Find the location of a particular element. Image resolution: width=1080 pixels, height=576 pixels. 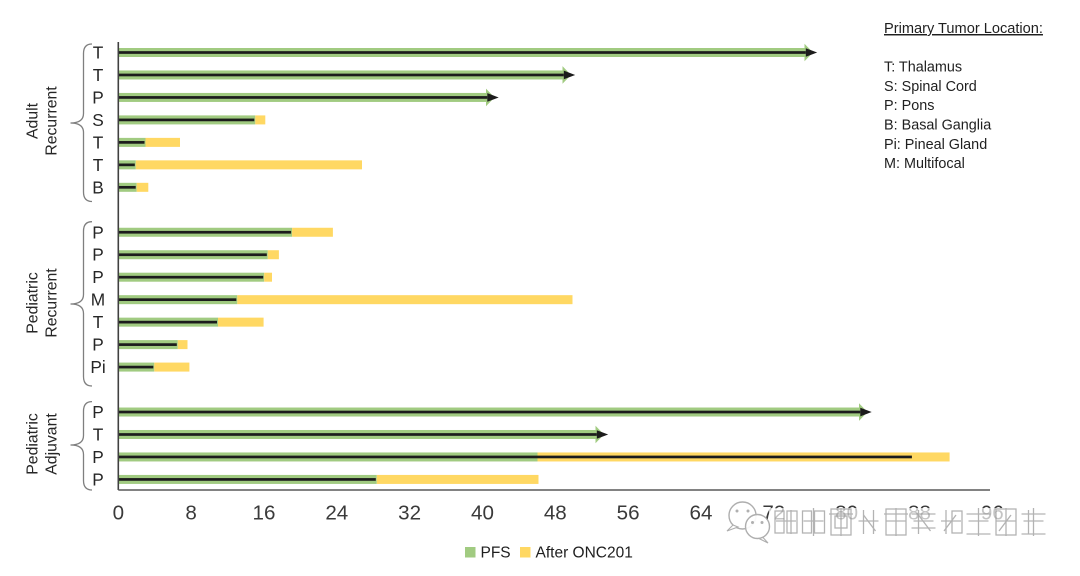

svg-text: 16 is located at coordinates (264, 513).